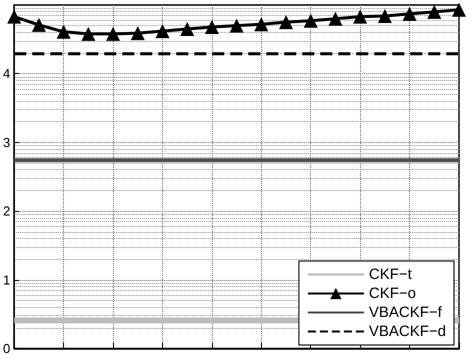  I want to click on y-tick-label: 2, so click(6, 211).